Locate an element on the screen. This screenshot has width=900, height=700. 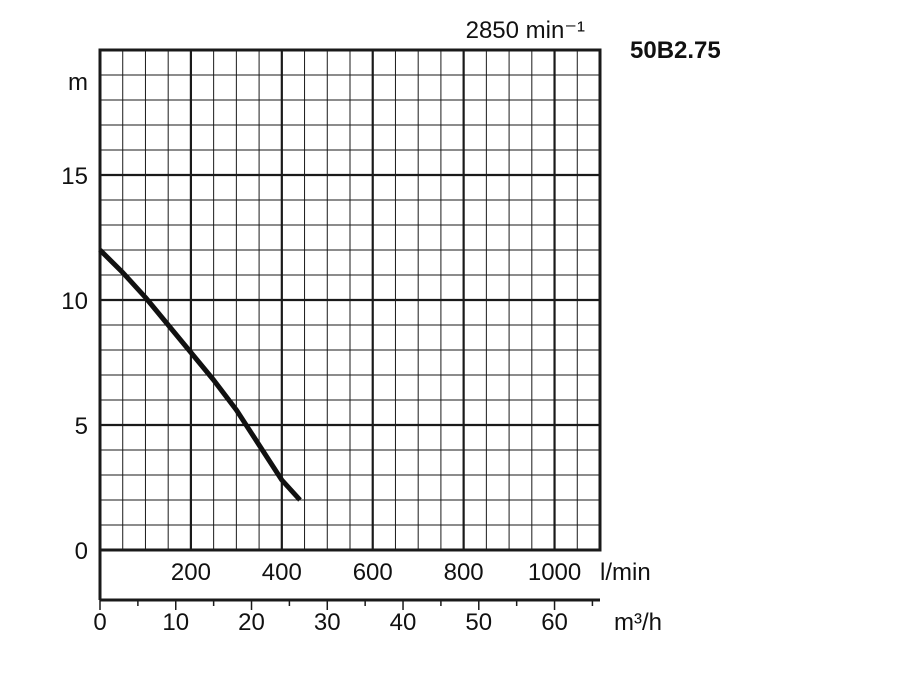
x-lmin-tick-label: 800 is located at coordinates (464, 572).